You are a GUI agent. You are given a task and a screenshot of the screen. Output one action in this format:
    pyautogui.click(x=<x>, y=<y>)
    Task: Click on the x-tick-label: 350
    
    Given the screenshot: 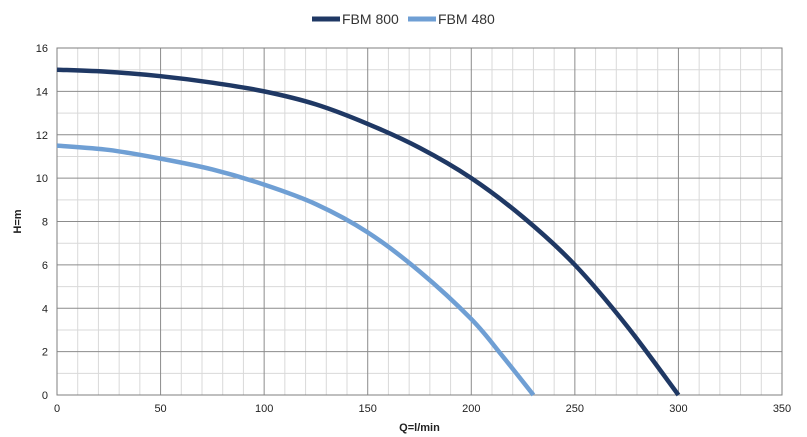 What is the action you would take?
    pyautogui.click(x=782, y=409)
    